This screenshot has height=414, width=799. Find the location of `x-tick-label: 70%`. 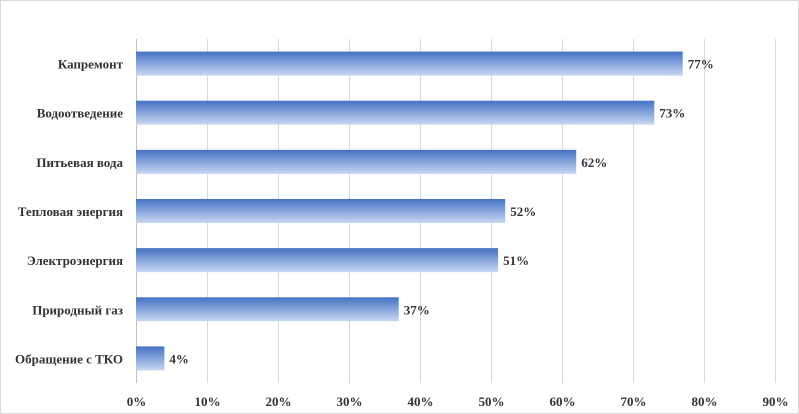

x-tick-label: 70% is located at coordinates (634, 401).